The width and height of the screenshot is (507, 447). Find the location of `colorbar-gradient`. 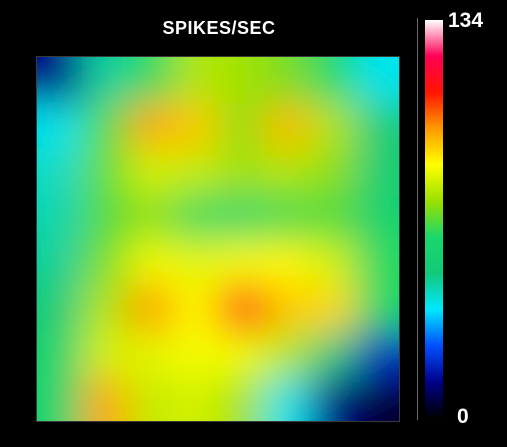

colorbar-gradient is located at coordinates (434, 219).